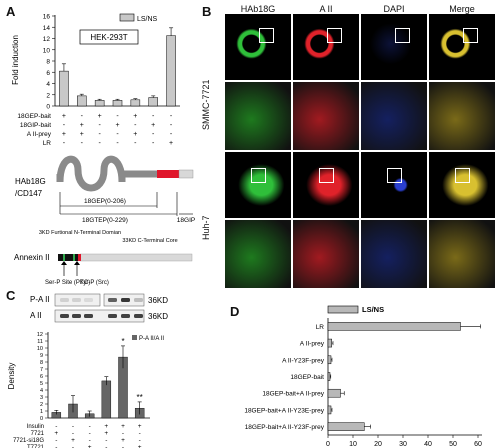 The width and height of the screenshot is (500, 448). Describe the element at coordinates (40, 349) in the screenshot. I see `panel-c-ytick-label: 10` at that location.